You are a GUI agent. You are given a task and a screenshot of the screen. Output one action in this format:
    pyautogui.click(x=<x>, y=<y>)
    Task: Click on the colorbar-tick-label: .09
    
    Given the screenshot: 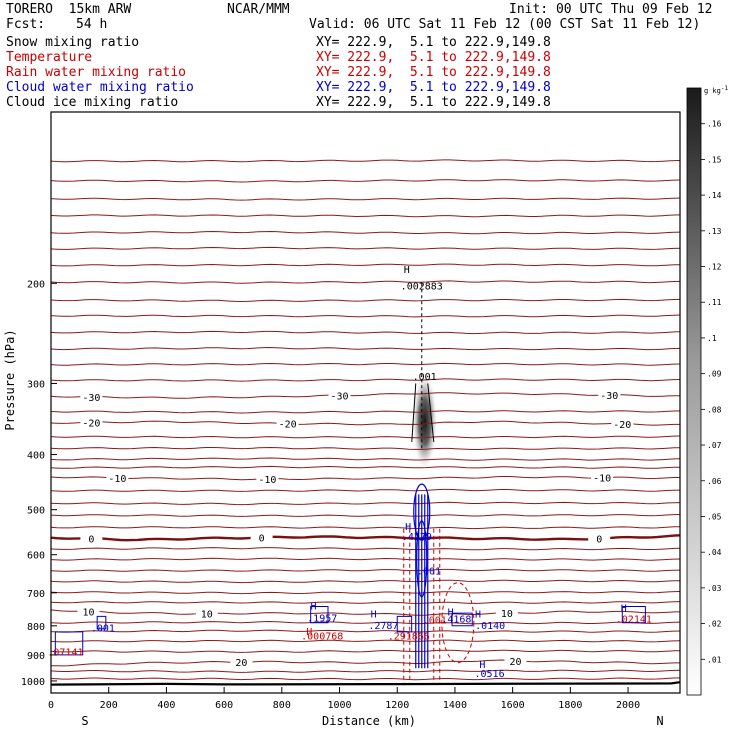 What is the action you would take?
    pyautogui.click(x=714, y=374)
    